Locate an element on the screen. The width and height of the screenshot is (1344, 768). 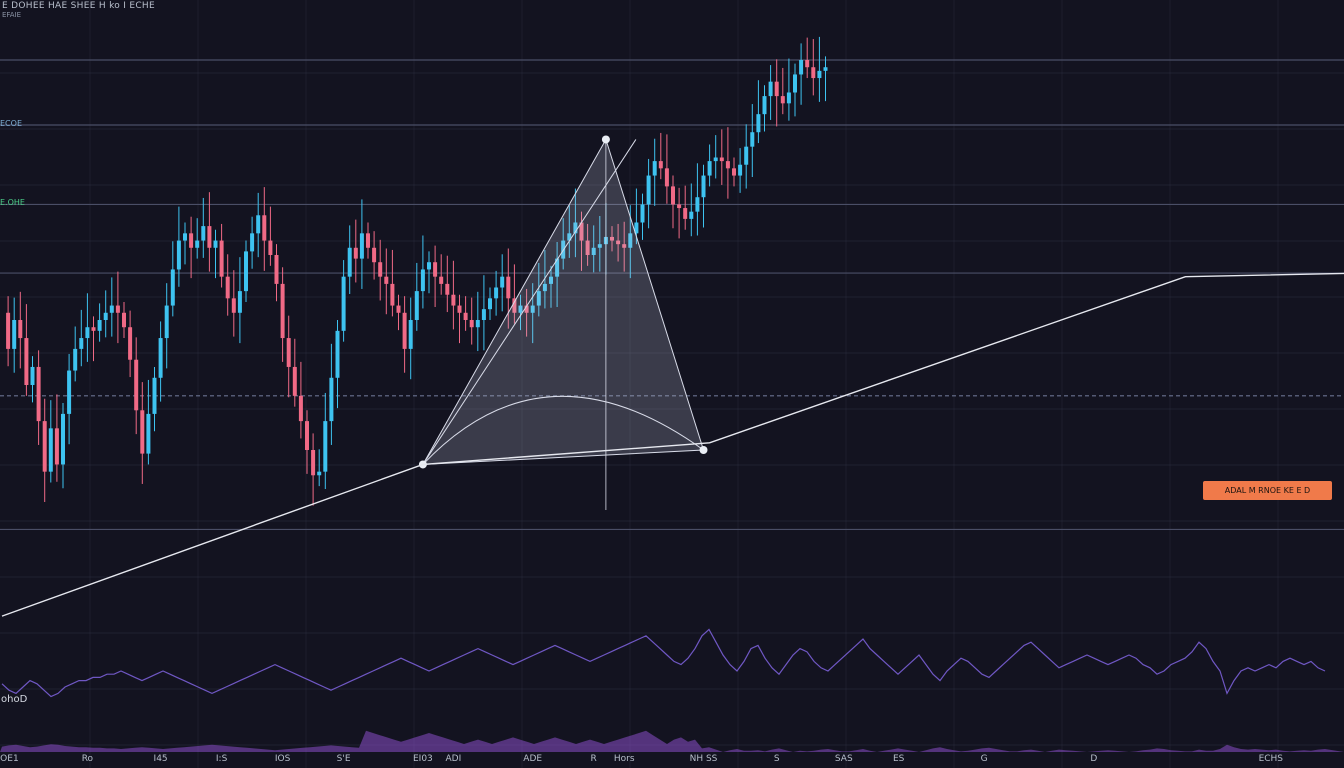
x-tick-label: ECHS is located at coordinates (1271, 759).